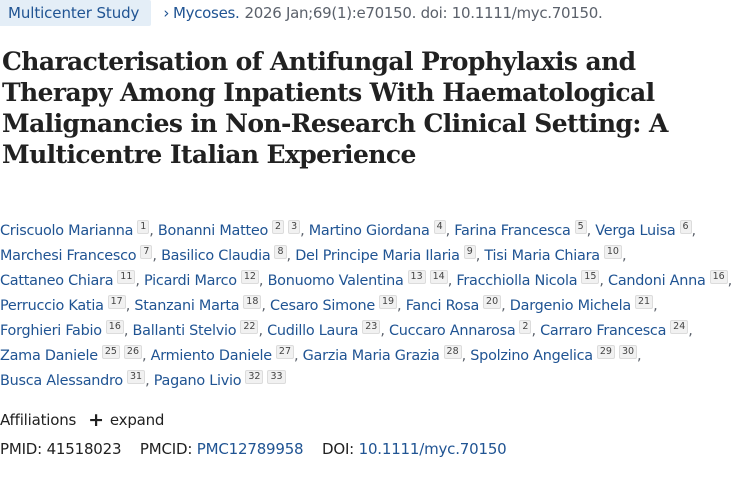 This screenshot has height=500, width=750. What do you see at coordinates (21, 449) in the screenshot?
I see `pmid-label: PMID:` at bounding box center [21, 449].